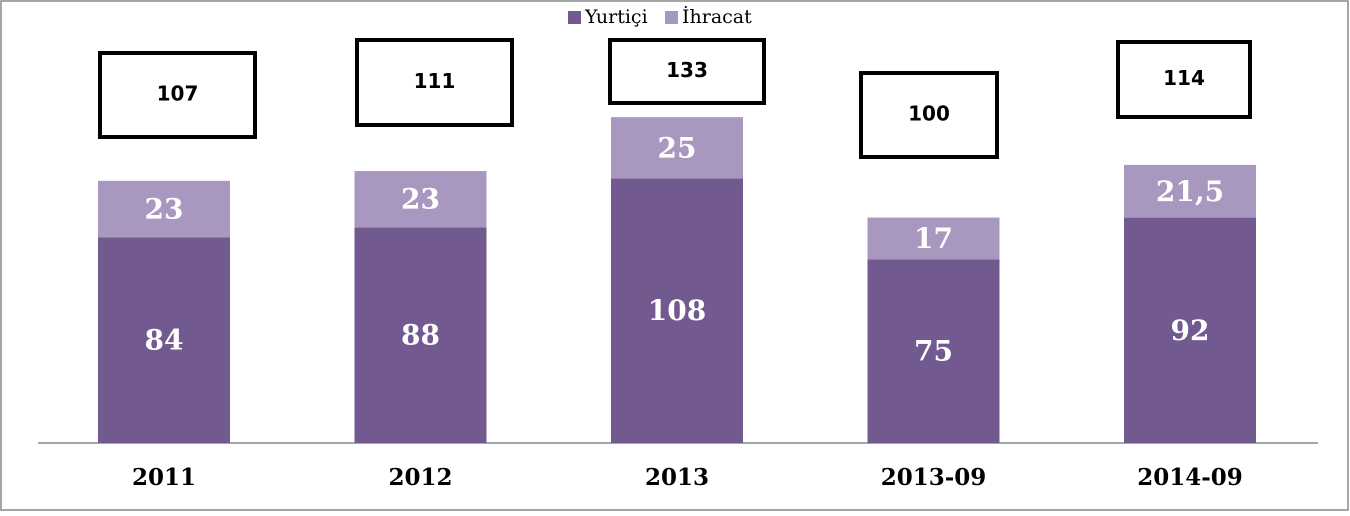 The height and width of the screenshot is (516, 1350). I want to click on data-label: 108, so click(677, 310).